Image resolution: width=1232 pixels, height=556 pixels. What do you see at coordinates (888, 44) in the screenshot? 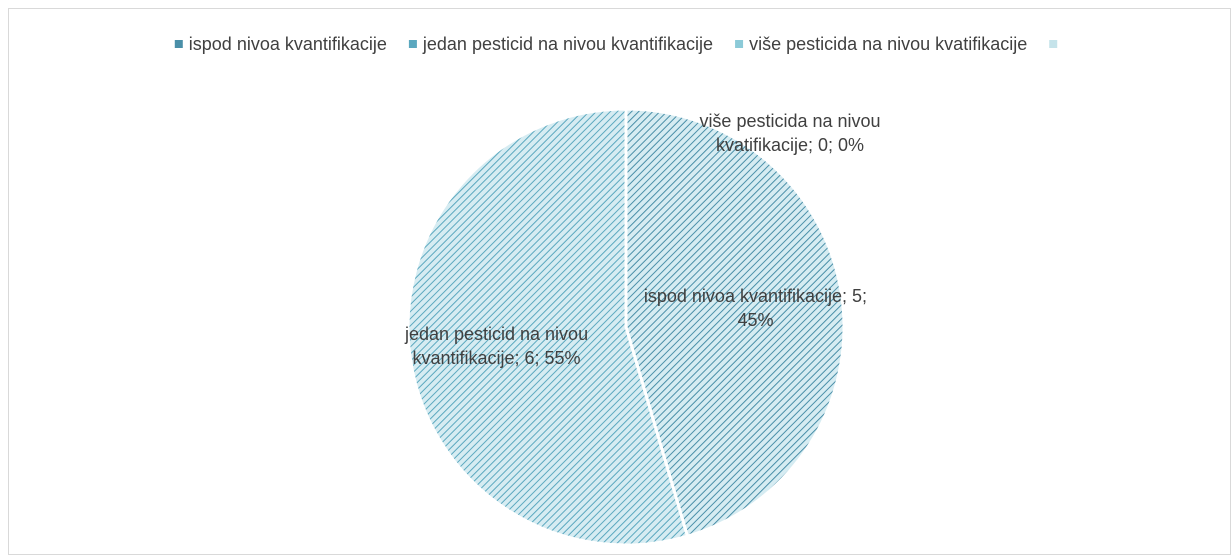
I see `legend-label: više pesticida na nivou kvatifikacije` at bounding box center [888, 44].